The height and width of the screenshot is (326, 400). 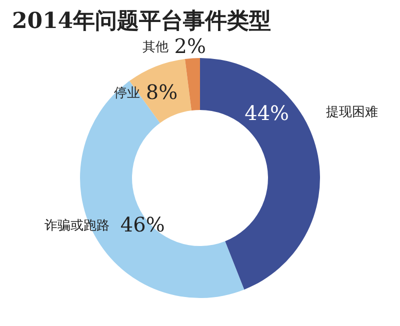 What do you see at coordinates (352, 112) in the screenshot?
I see `slice-label: 提现困难` at bounding box center [352, 112].